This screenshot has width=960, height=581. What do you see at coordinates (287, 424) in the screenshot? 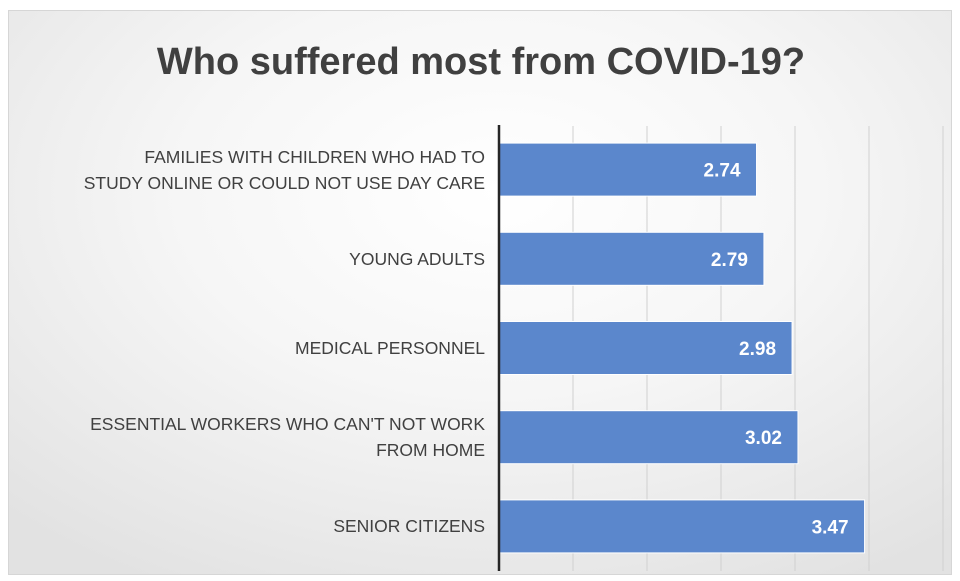
I see `category-label-line: ESSENTIAL WORKERS WHO CAN'T NOT WORK` at bounding box center [287, 424].